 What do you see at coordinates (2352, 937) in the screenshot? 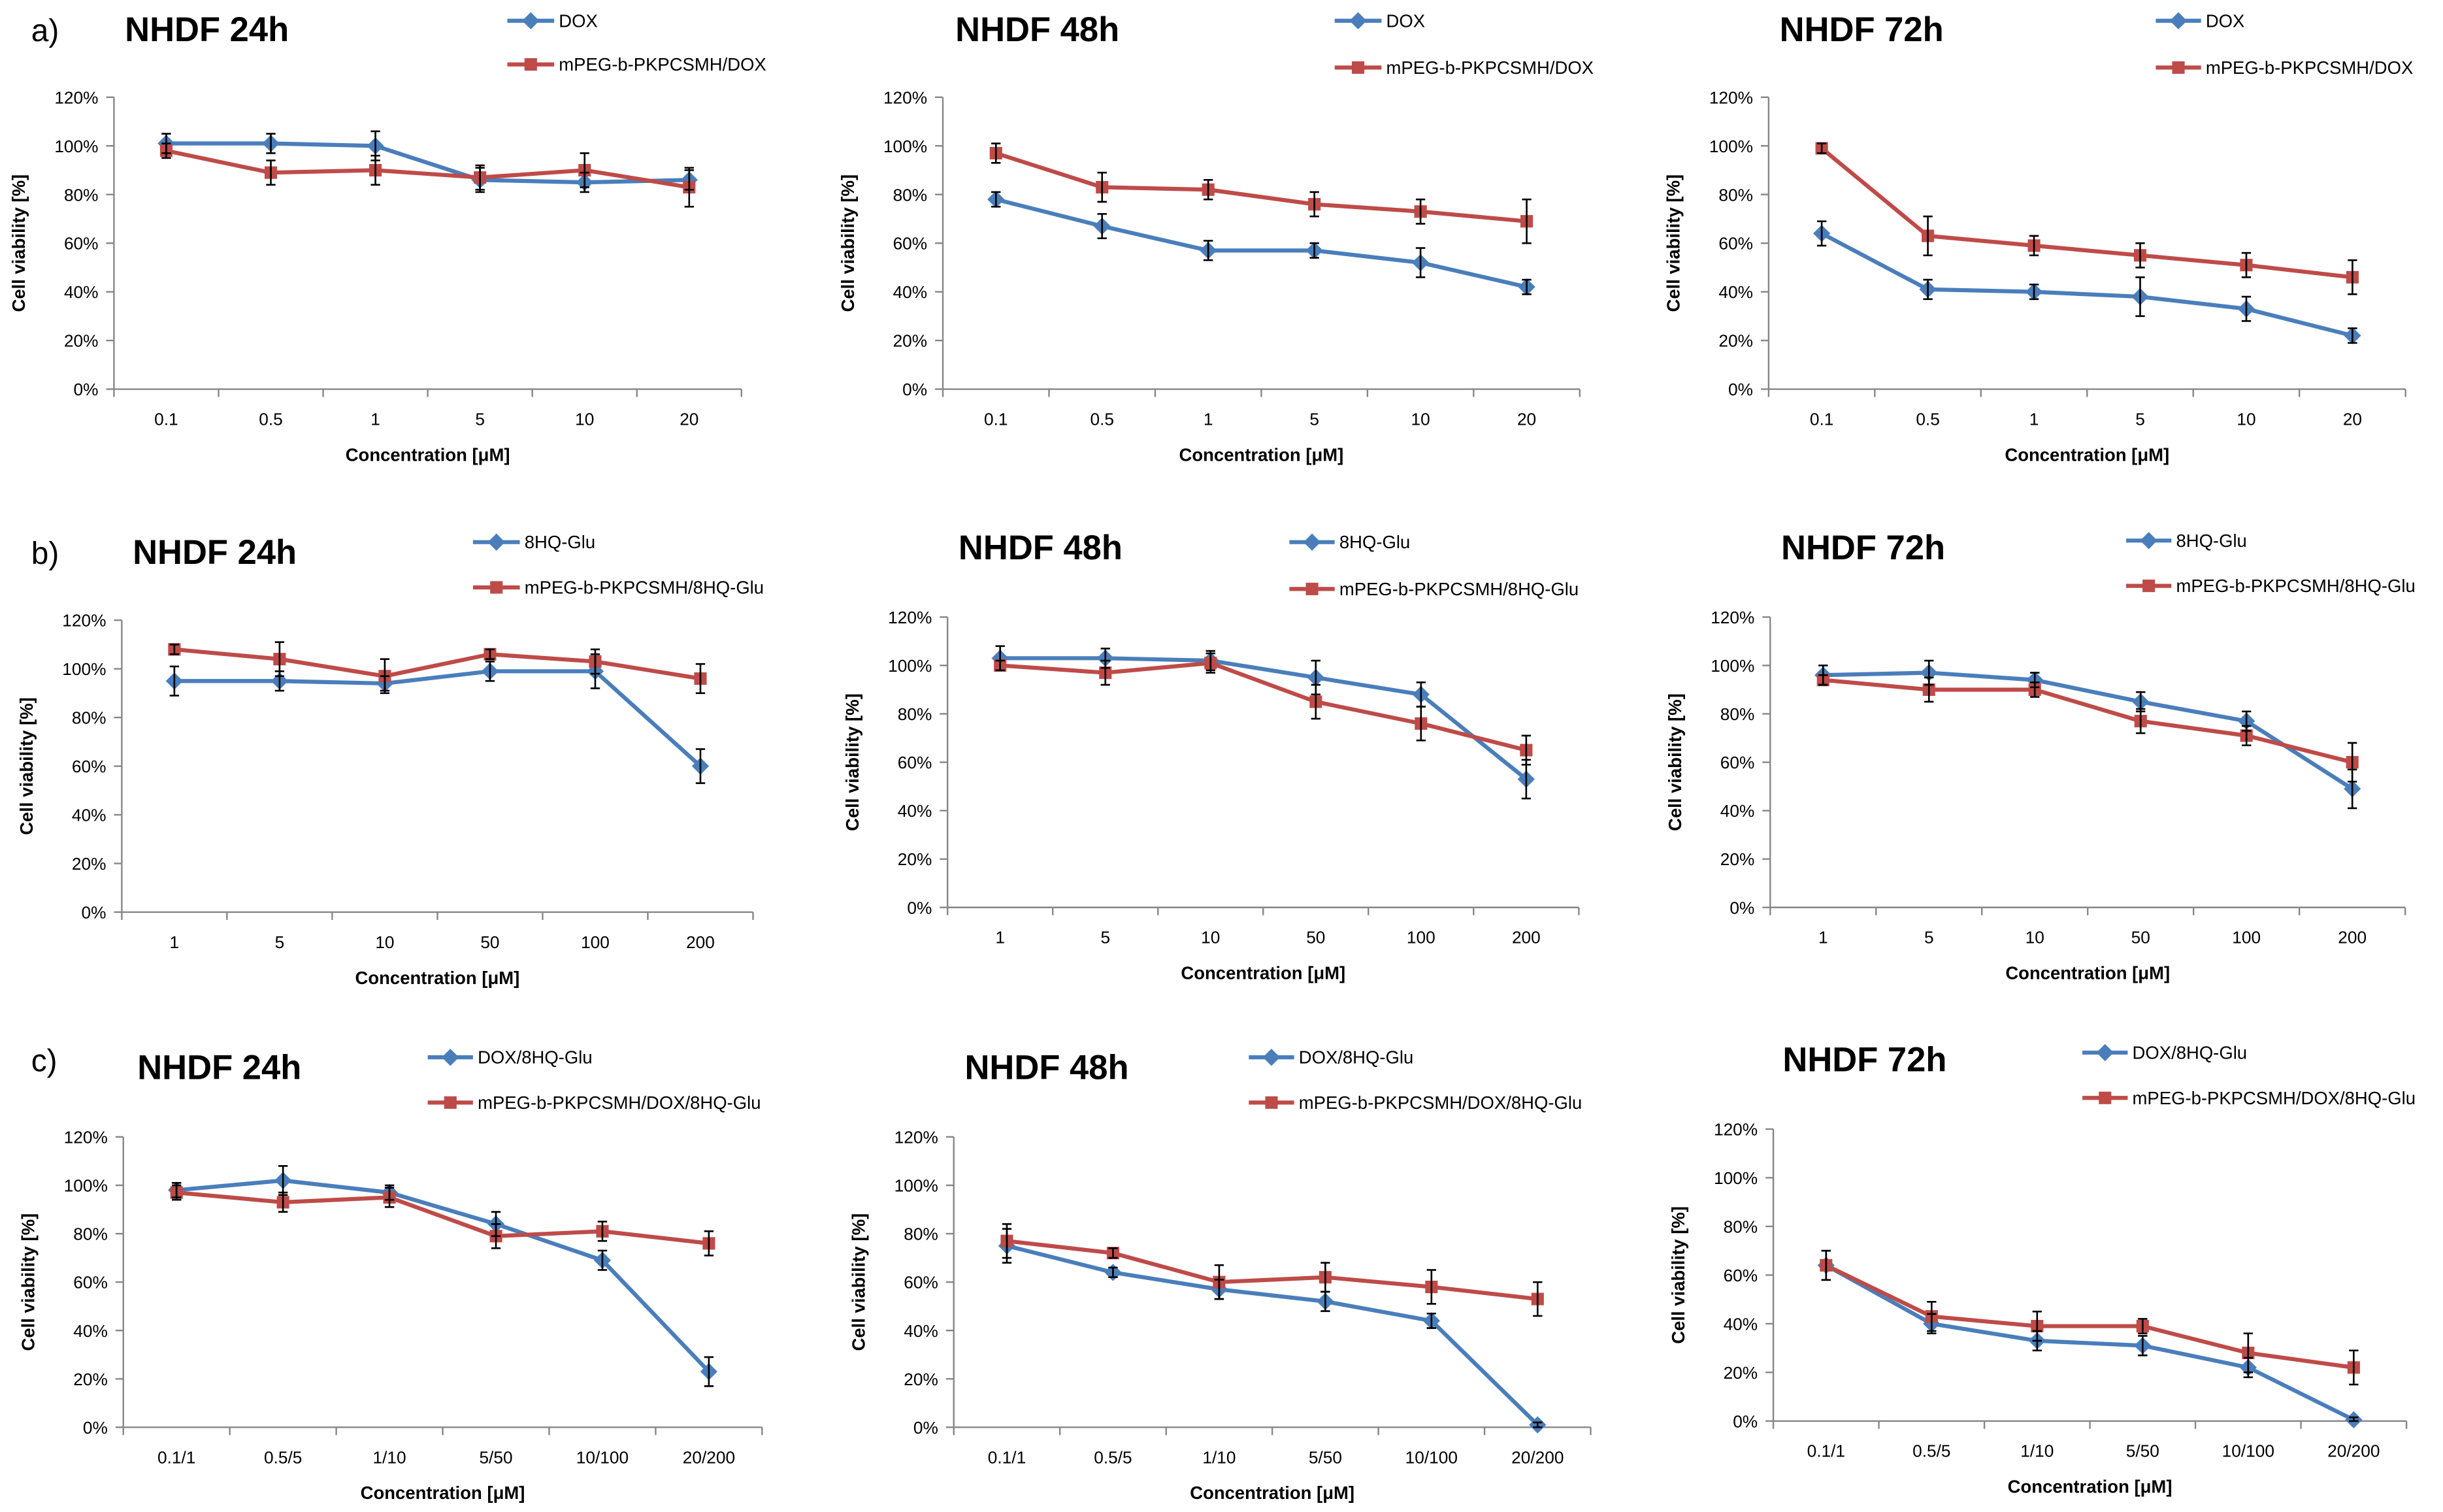
I see `chart-b-72h-x-tick-label-5: 200` at bounding box center [2352, 937].